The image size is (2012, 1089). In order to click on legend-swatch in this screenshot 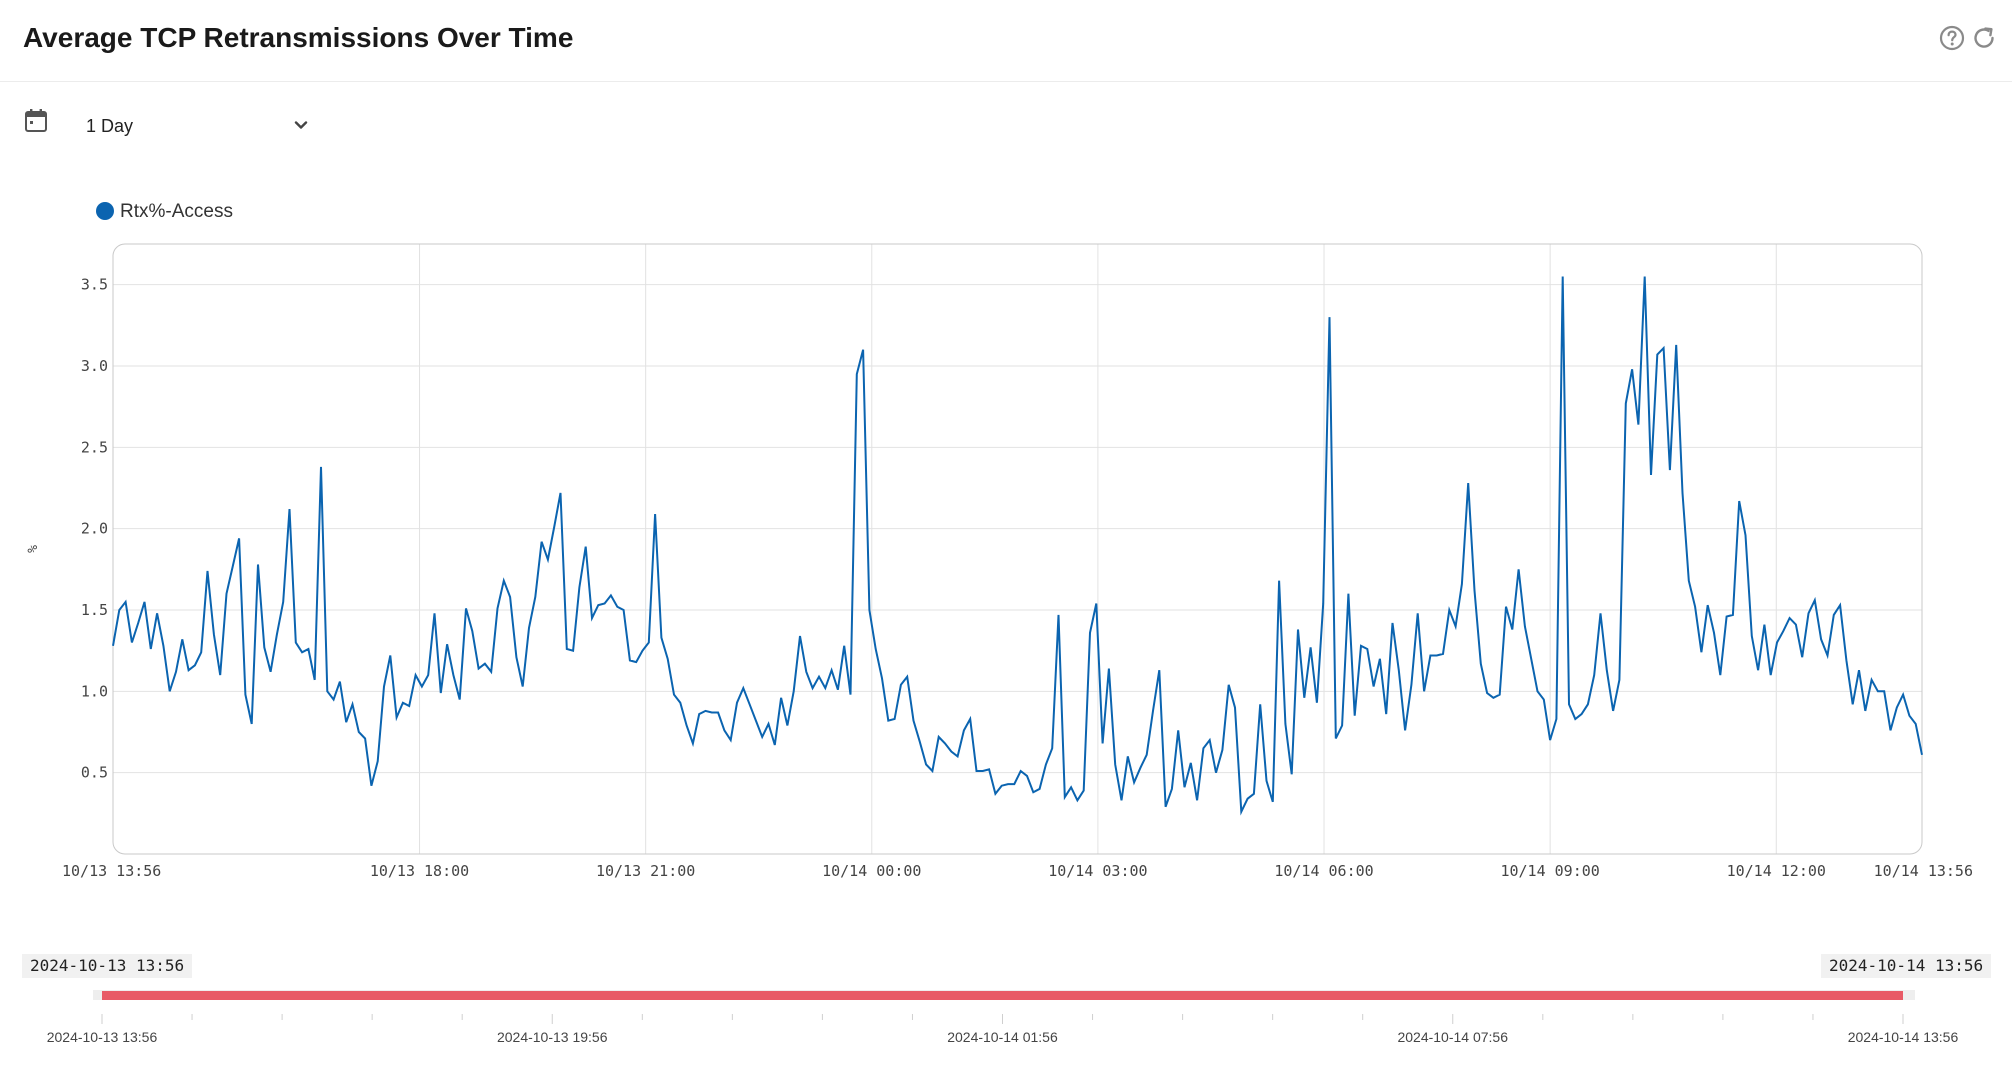, I will do `click(105, 211)`.